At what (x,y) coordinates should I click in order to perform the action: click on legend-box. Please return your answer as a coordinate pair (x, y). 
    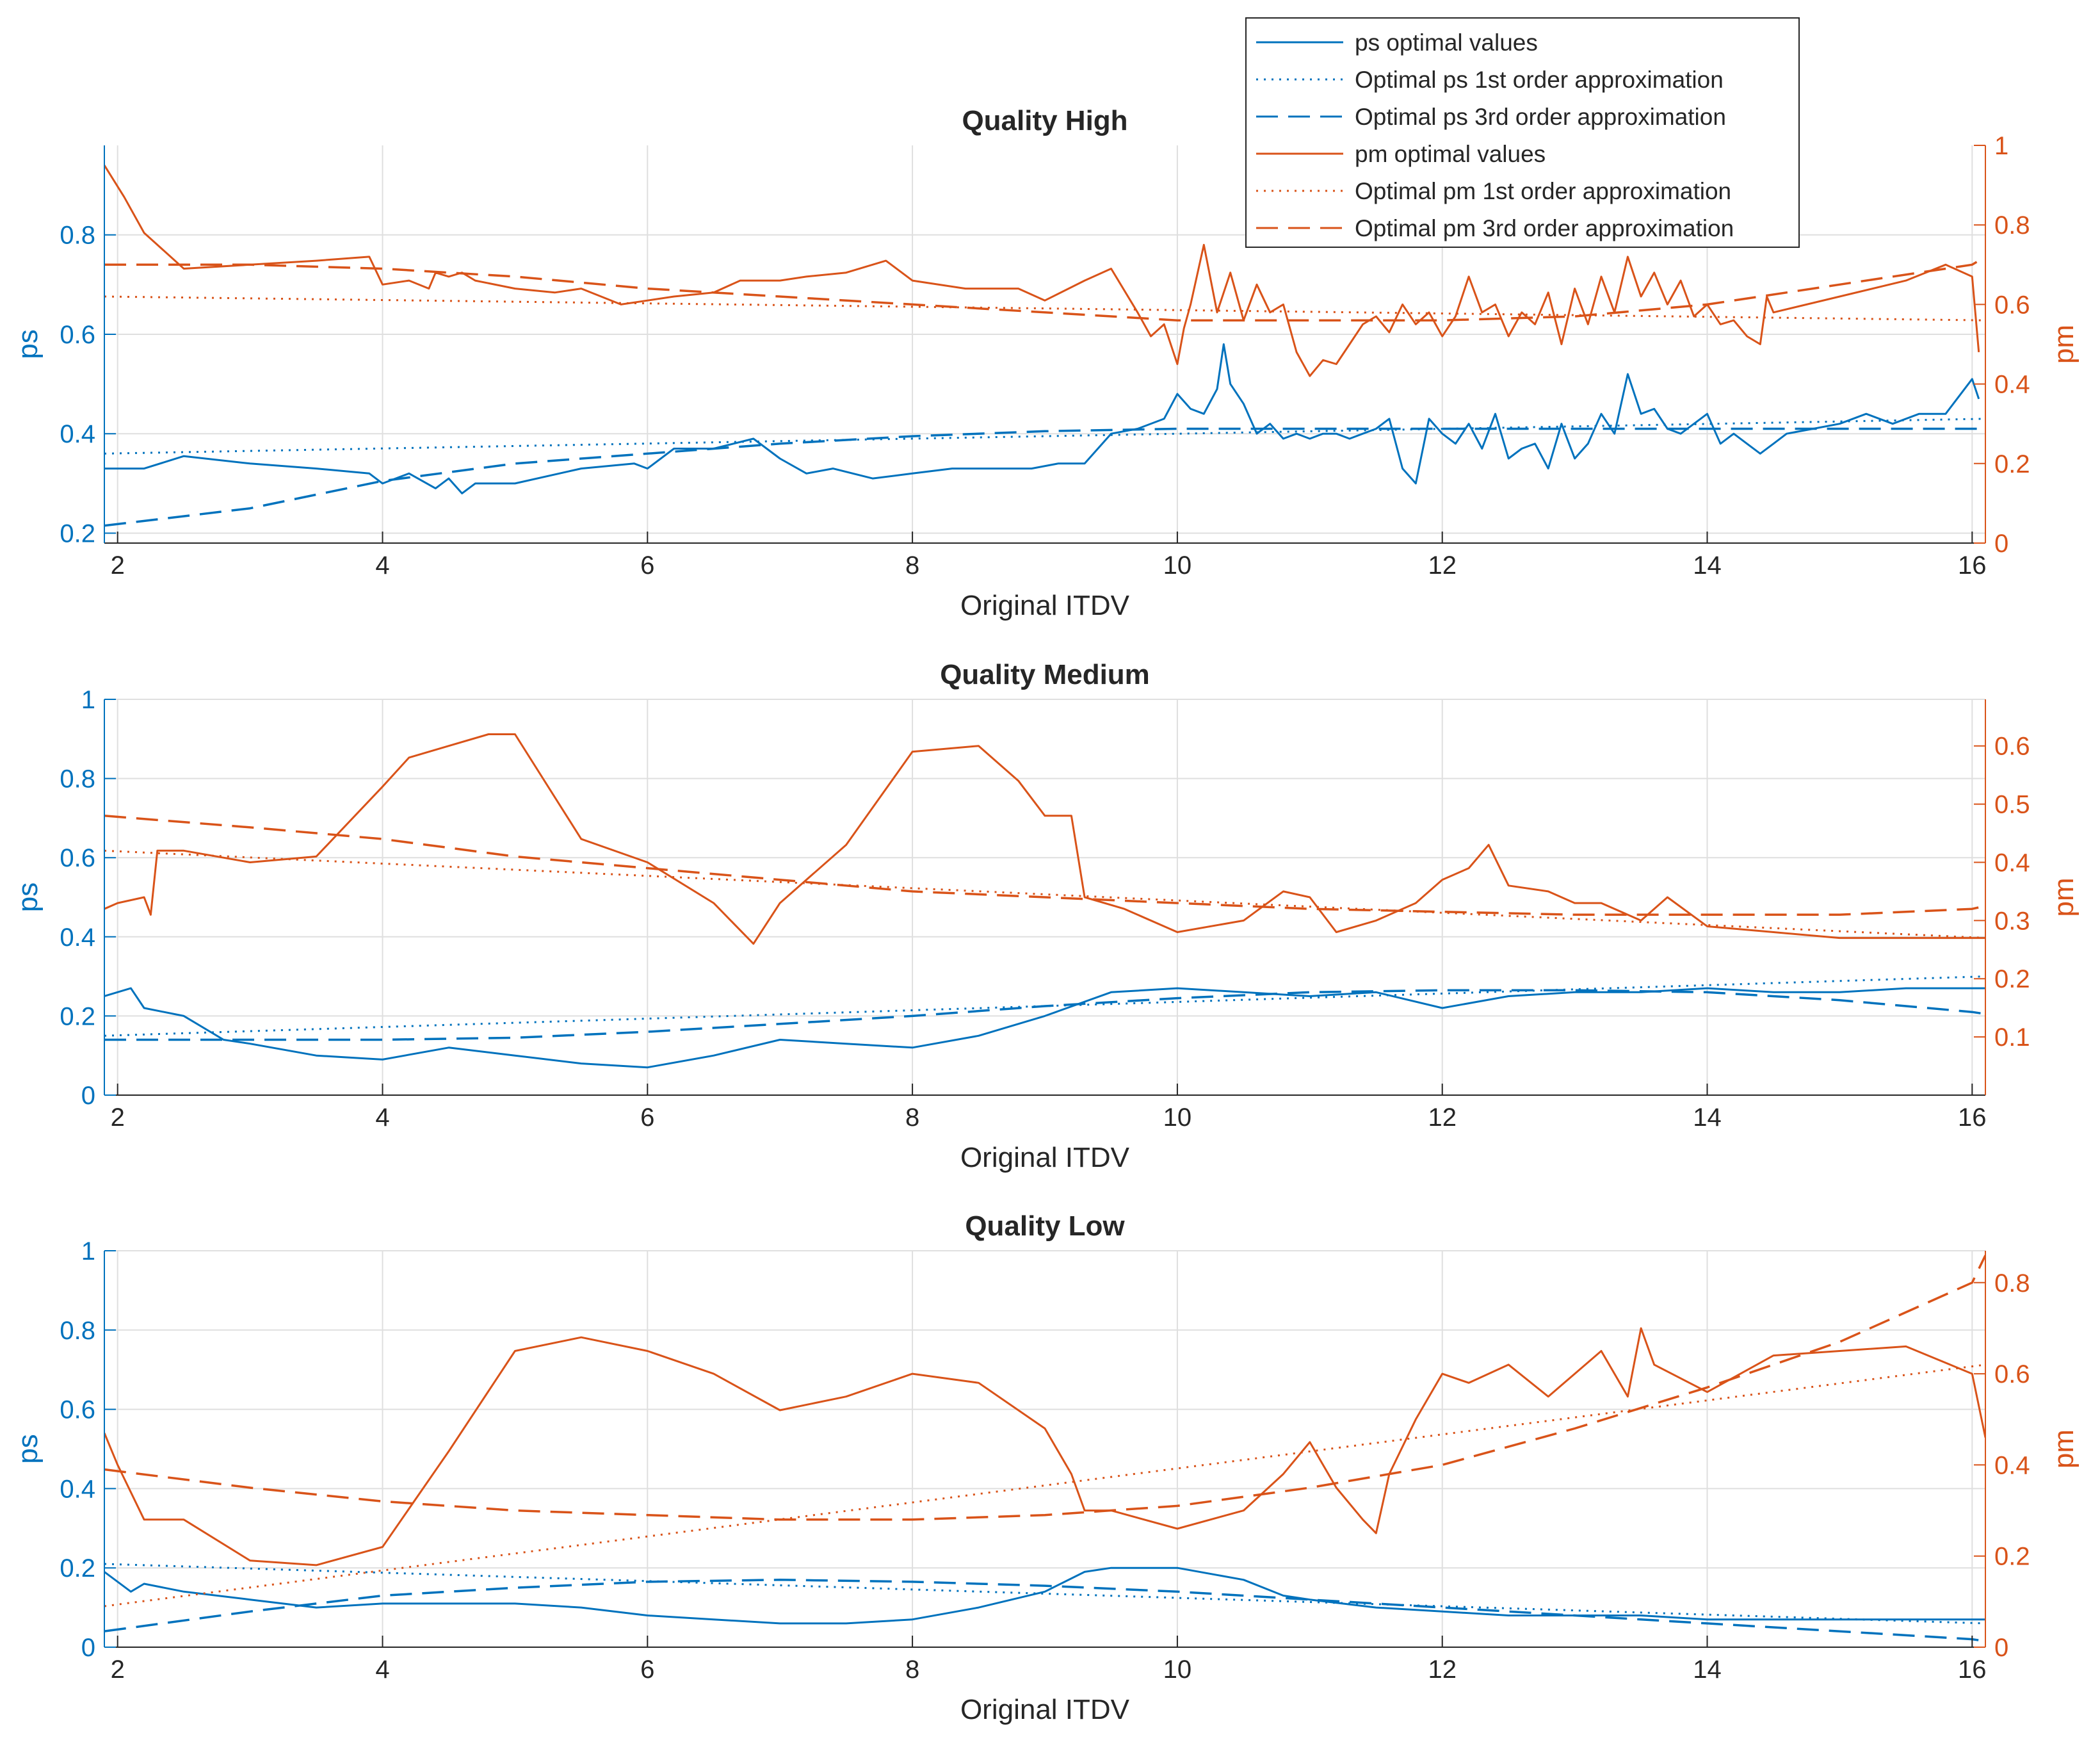
    Looking at the image, I should click on (1522, 132).